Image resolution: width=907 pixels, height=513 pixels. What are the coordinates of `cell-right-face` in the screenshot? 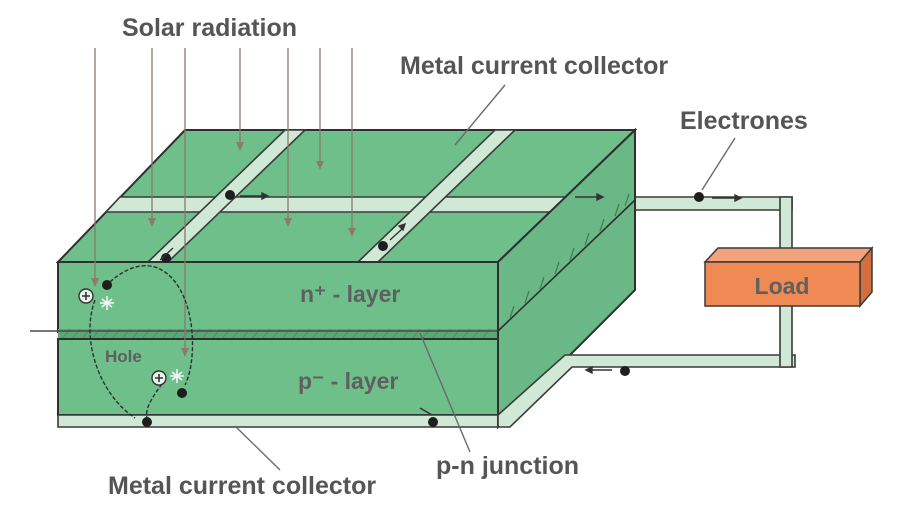 It's located at (566, 278).